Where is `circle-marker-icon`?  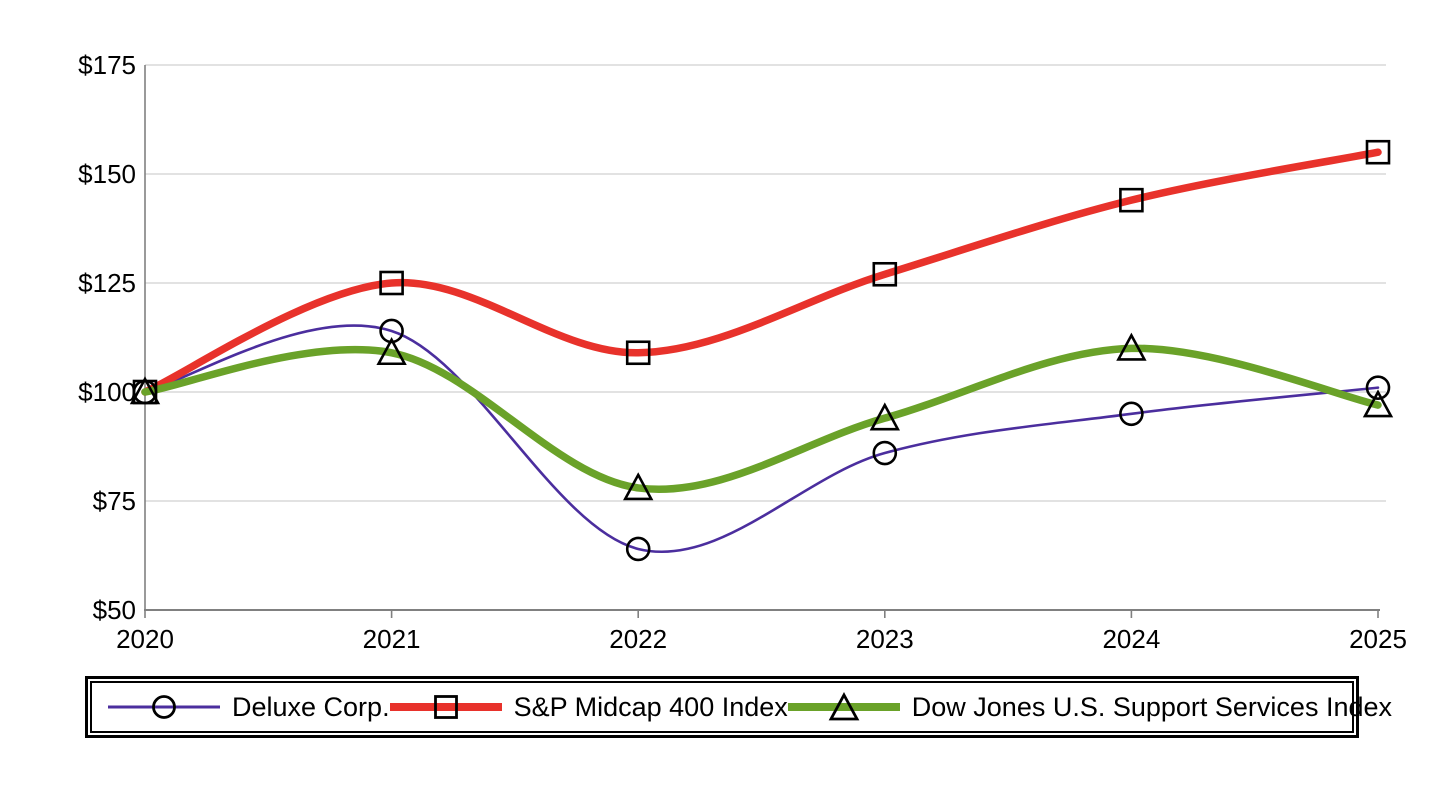
circle-marker-icon is located at coordinates (164, 707).